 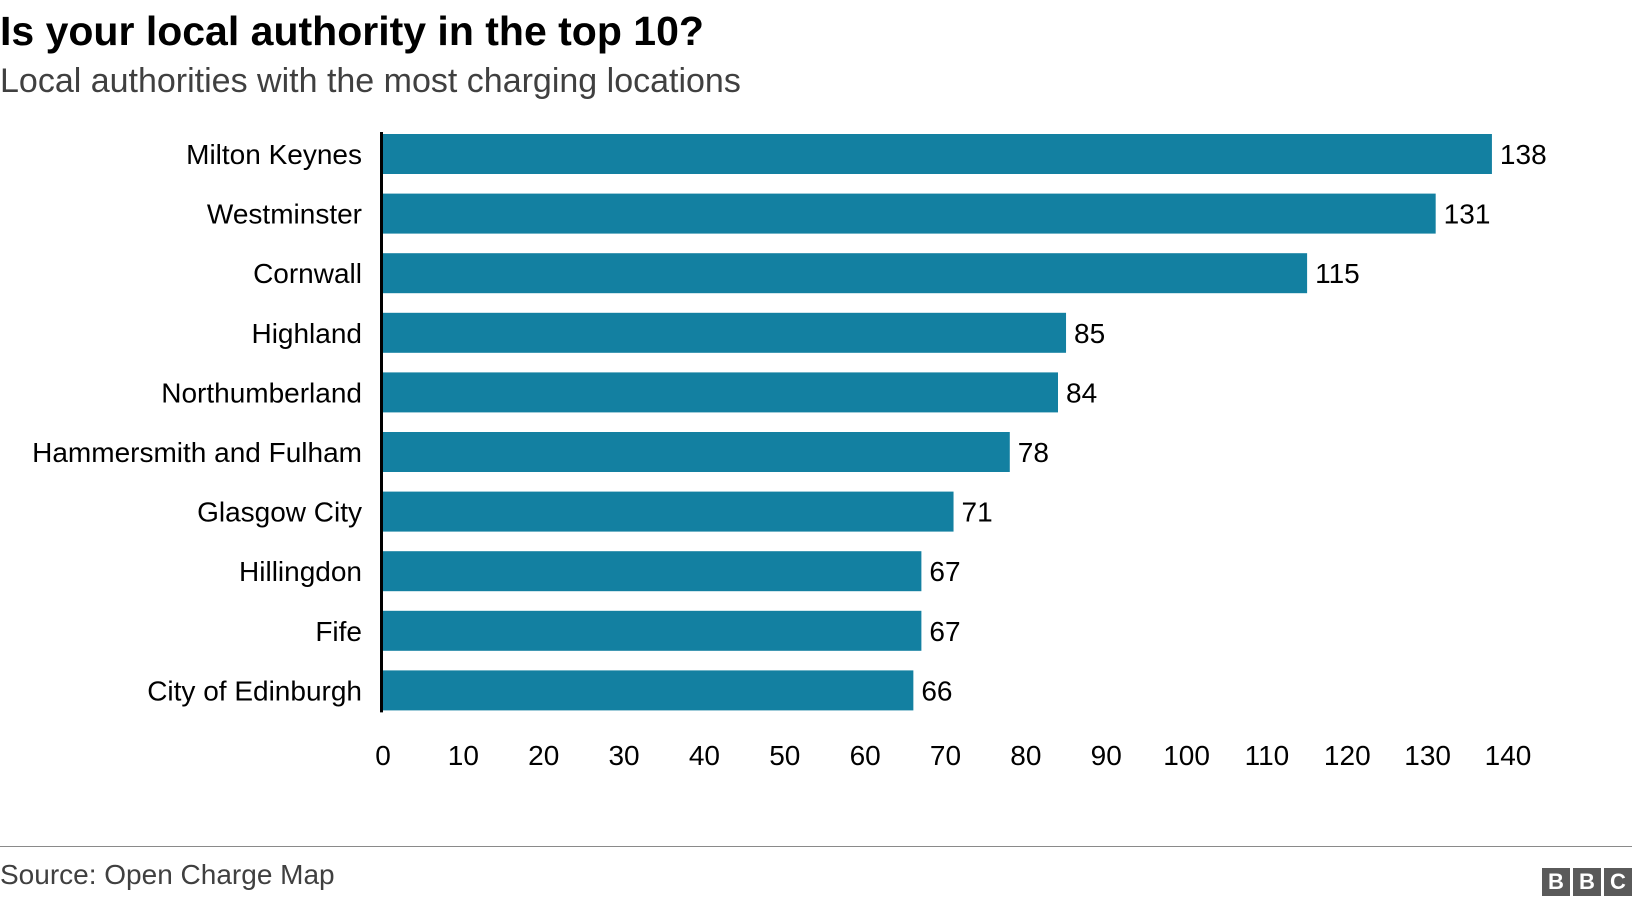 What do you see at coordinates (274, 154) in the screenshot?
I see `category-label: Milton Keynes` at bounding box center [274, 154].